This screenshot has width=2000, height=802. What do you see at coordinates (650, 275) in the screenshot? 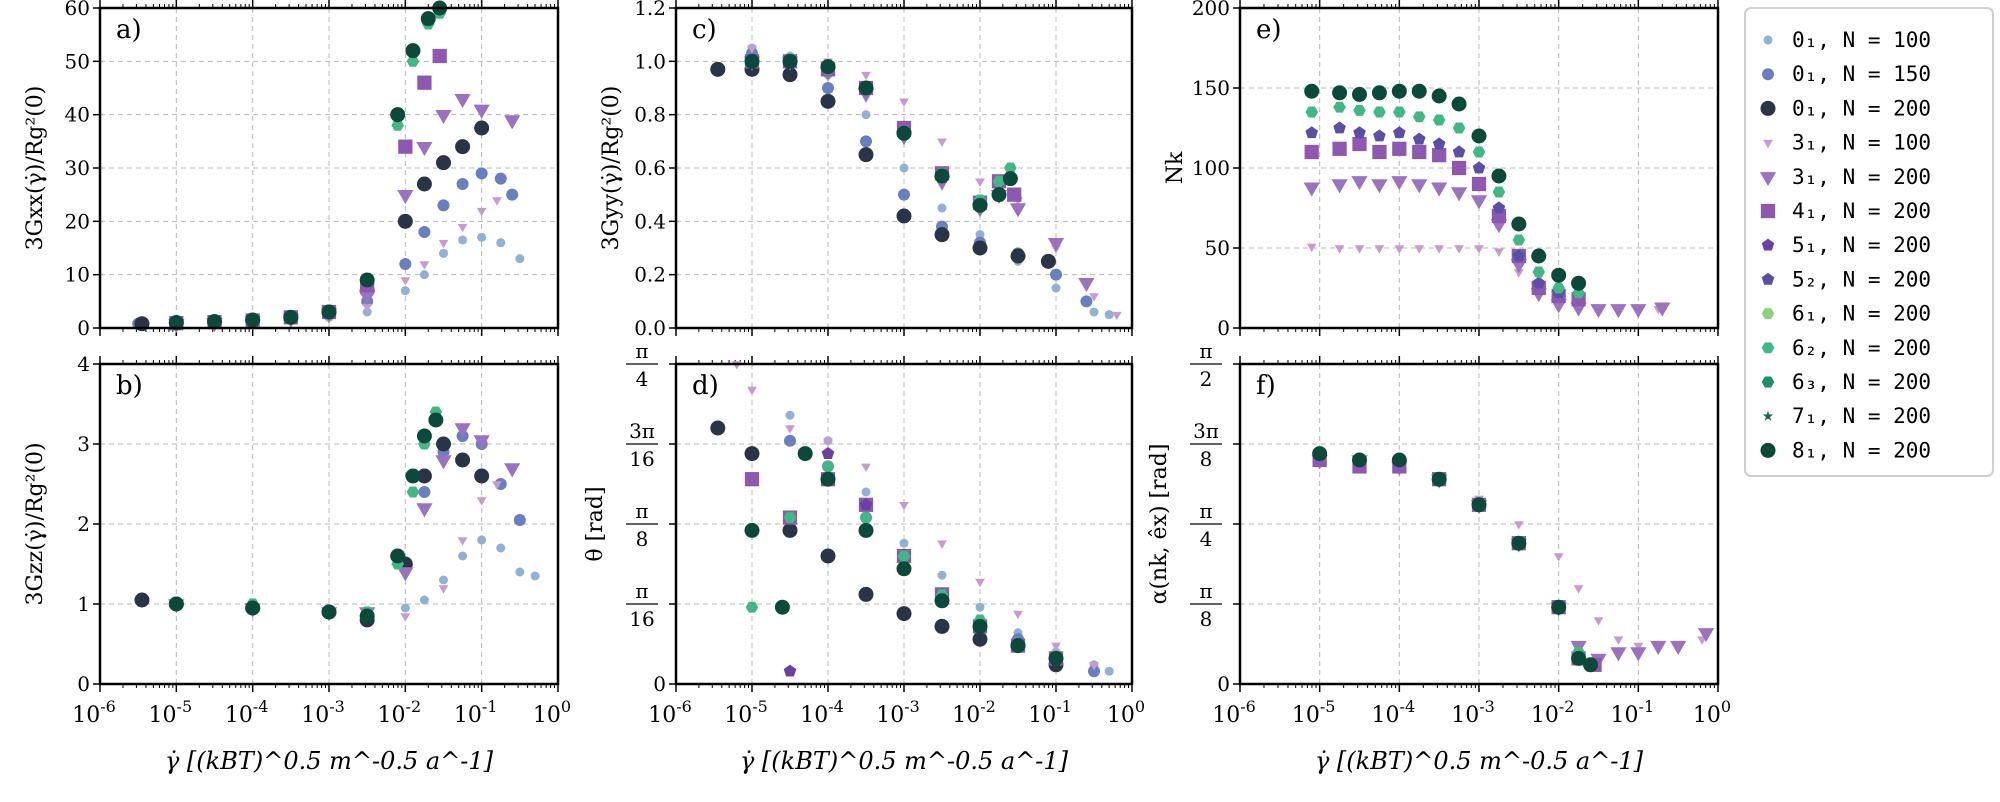
I see `y-tick-label: 0.2` at bounding box center [650, 275].